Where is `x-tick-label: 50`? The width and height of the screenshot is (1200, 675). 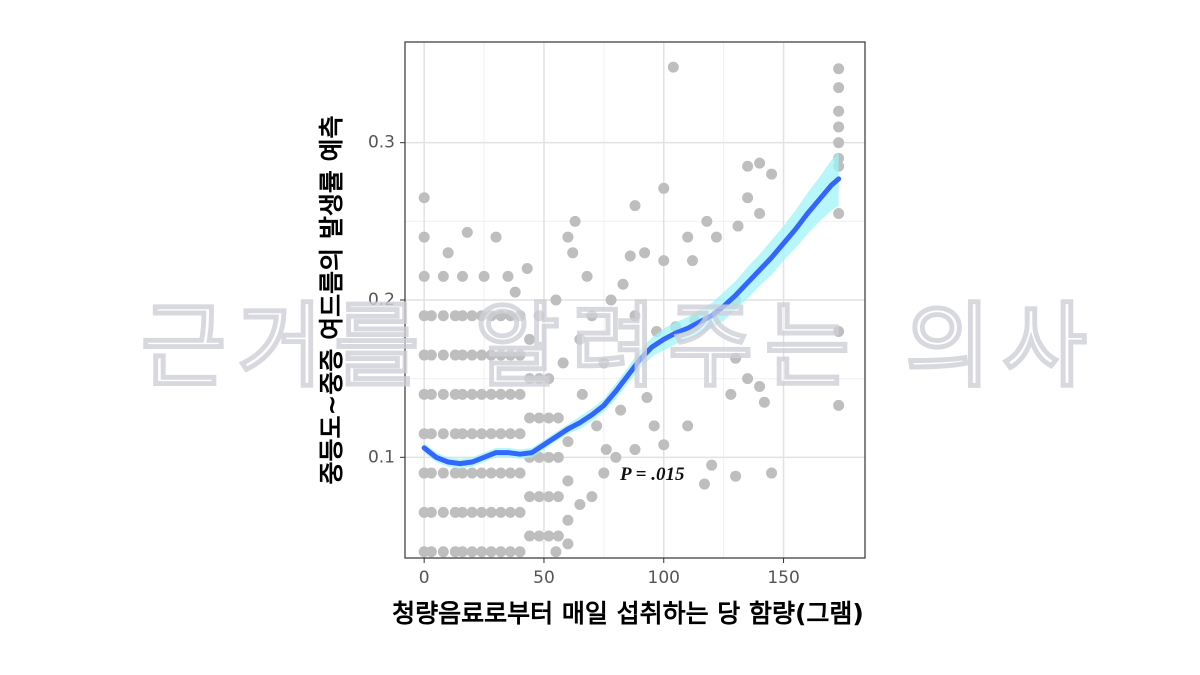 x-tick-label: 50 is located at coordinates (544, 578).